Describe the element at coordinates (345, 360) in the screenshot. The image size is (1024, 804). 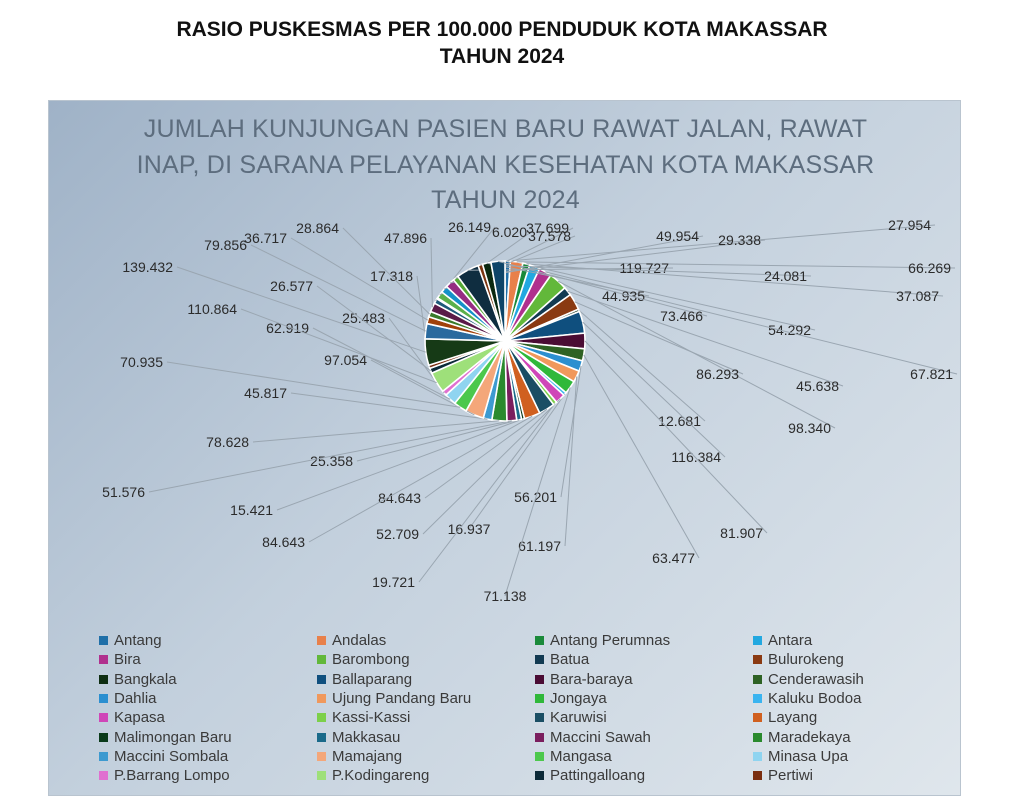
I see `data-label: 97.054` at that location.